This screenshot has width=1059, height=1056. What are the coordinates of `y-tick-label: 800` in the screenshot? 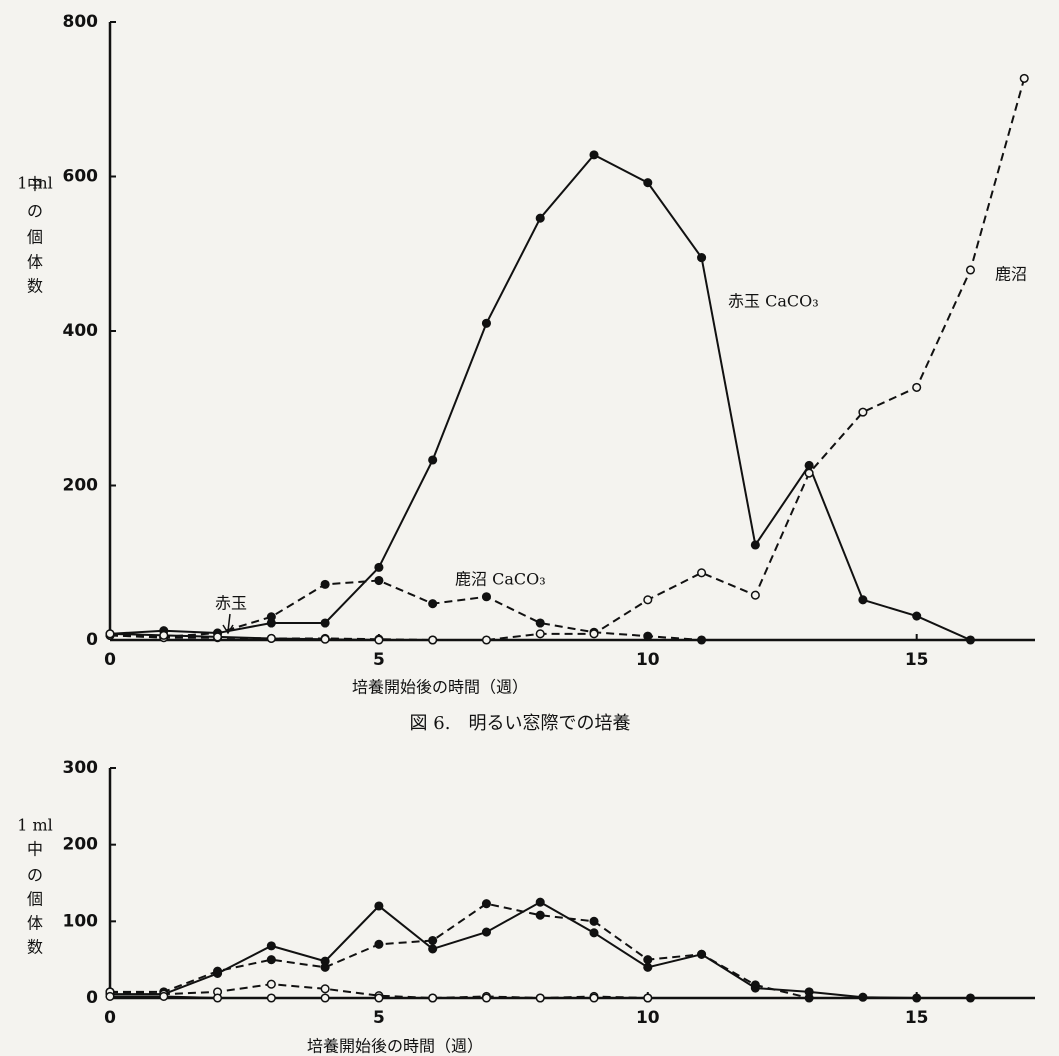 It's located at (81, 22).